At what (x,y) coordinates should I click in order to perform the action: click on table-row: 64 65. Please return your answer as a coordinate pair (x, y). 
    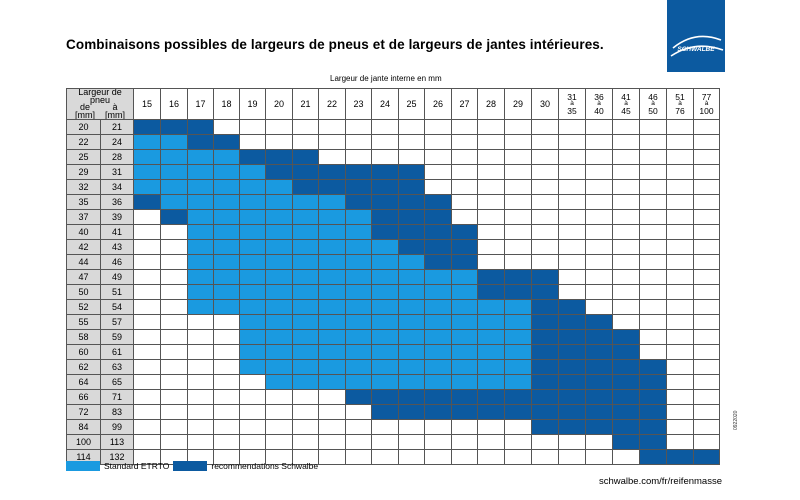
    Looking at the image, I should click on (393, 382).